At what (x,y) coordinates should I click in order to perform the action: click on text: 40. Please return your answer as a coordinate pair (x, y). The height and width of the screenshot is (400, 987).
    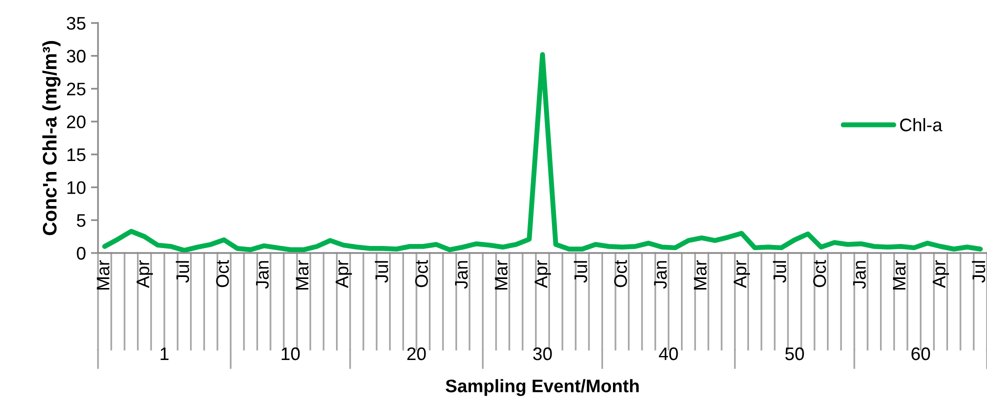
    Looking at the image, I should click on (668, 353).